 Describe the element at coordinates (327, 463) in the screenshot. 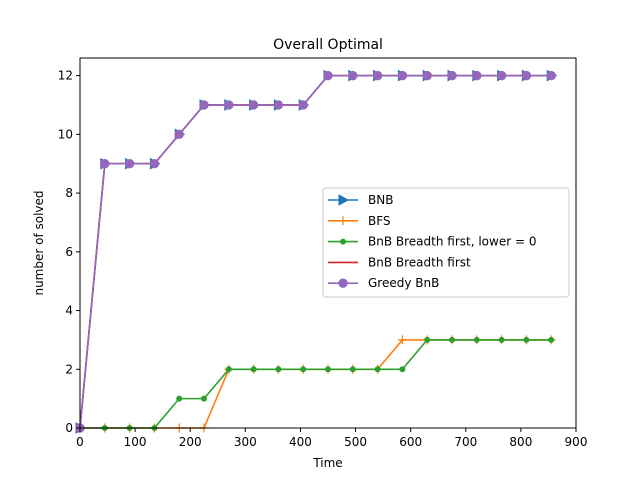

I see `x-axis-label: Time` at that location.